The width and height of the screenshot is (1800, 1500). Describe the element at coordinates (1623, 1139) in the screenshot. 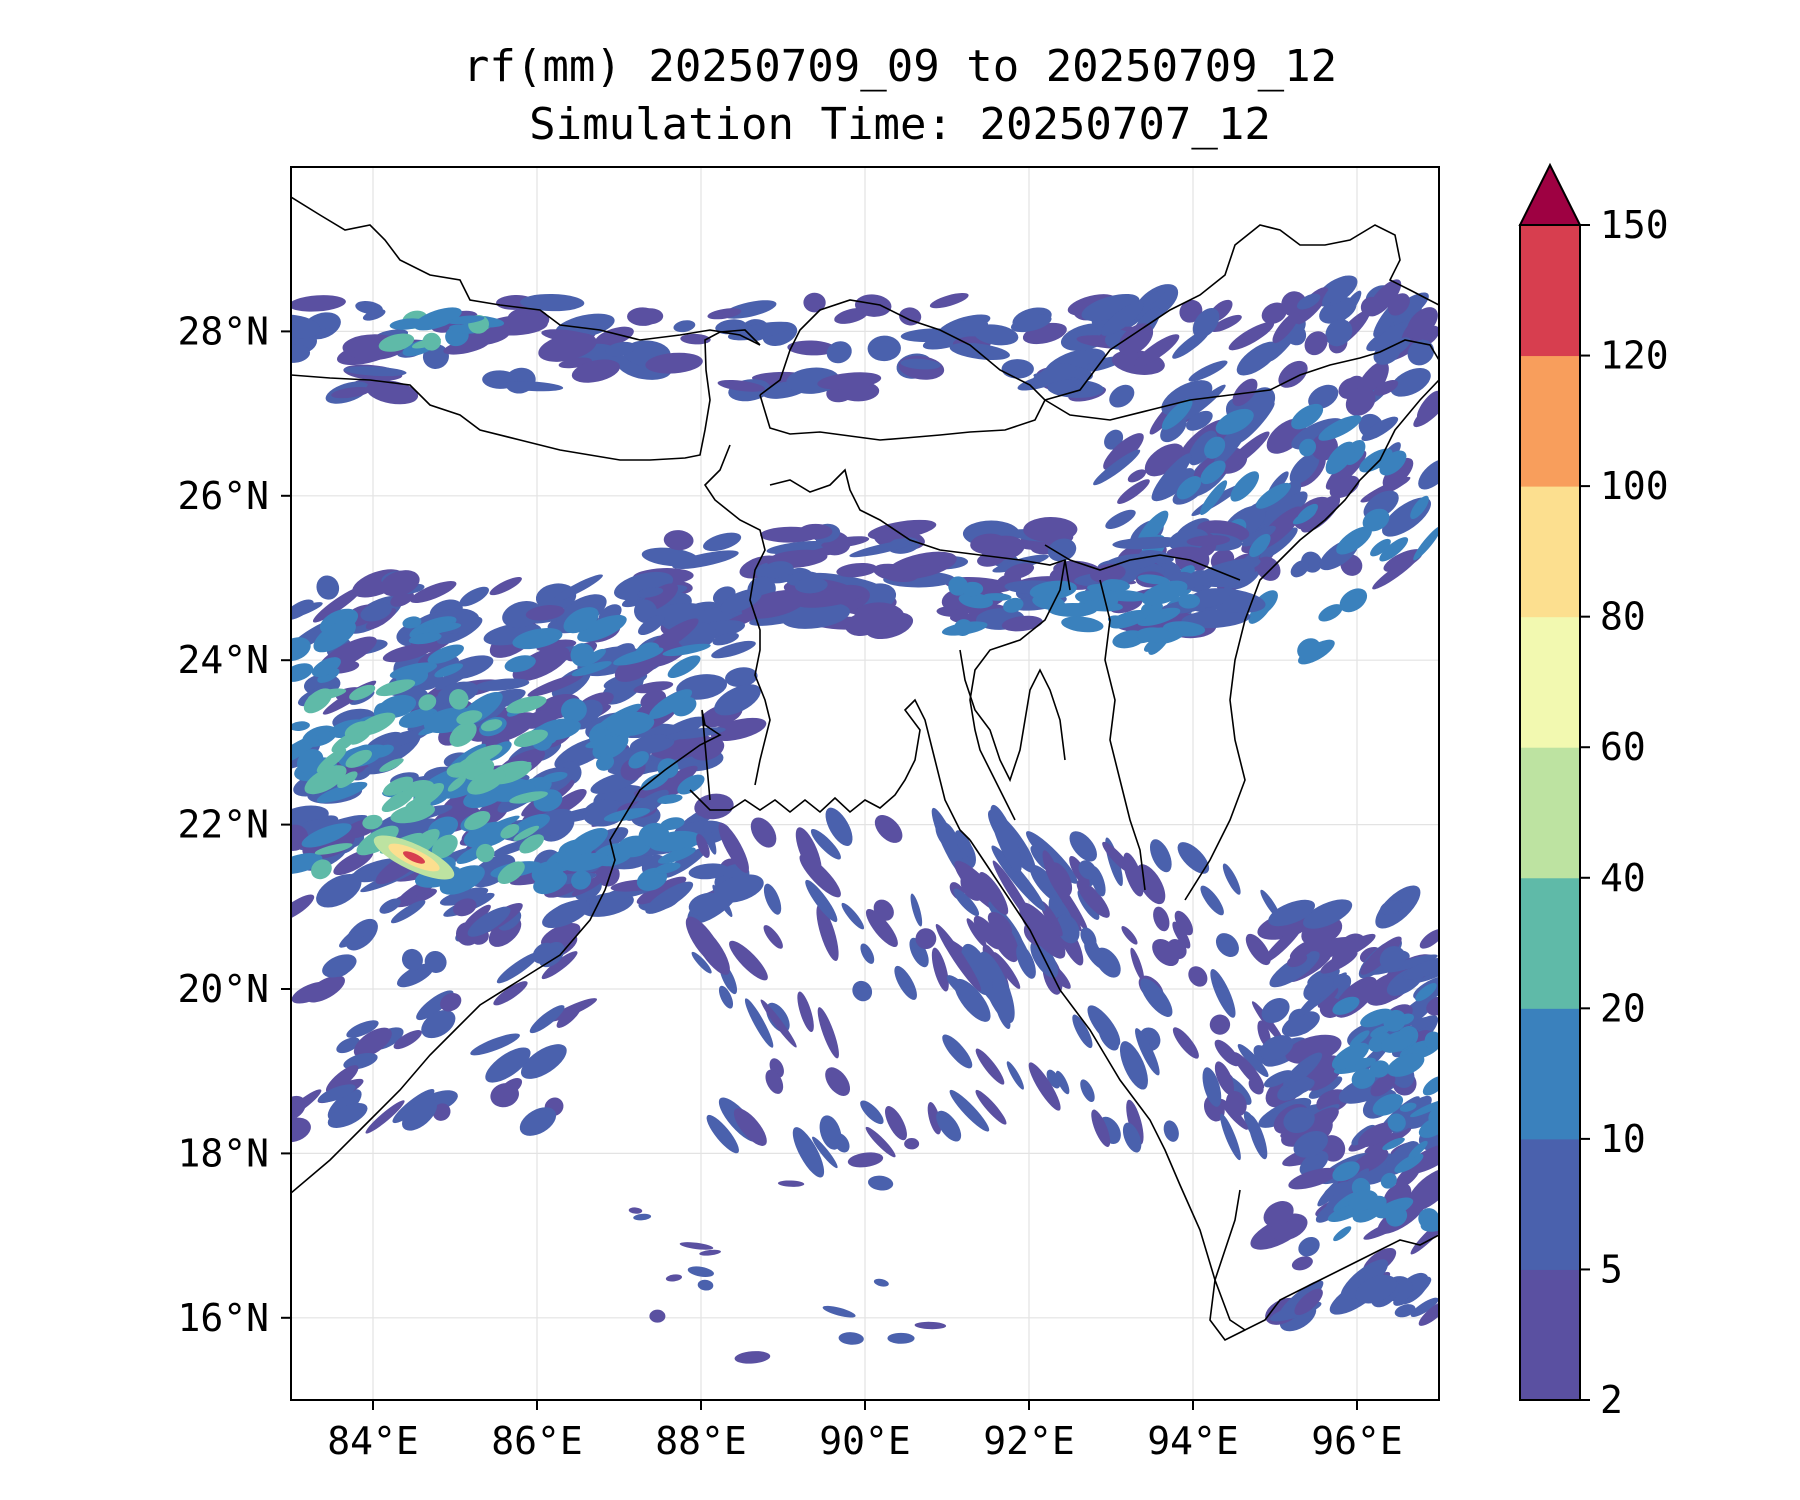

I see `colorbar-tick-label: 10` at that location.